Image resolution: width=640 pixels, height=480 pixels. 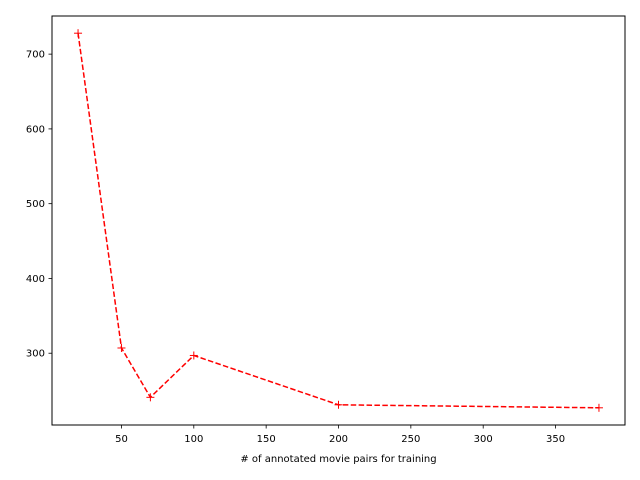 I want to click on x-tick-label: 250, so click(x=410, y=439).